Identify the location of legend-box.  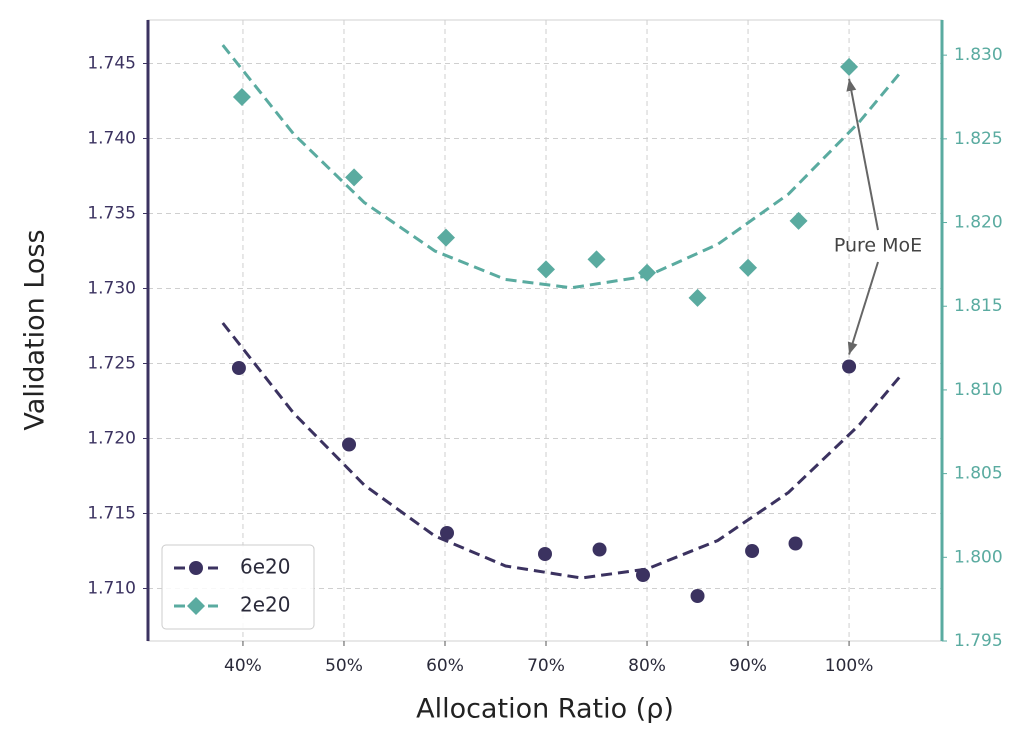
(238, 587).